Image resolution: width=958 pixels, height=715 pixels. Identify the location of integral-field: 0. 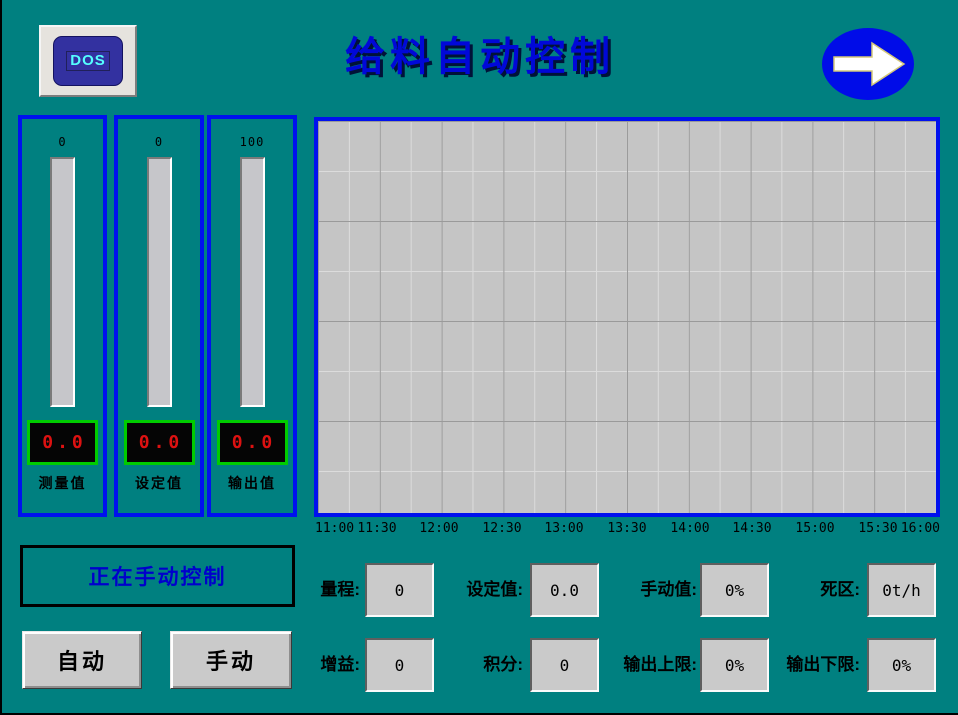
(564, 665).